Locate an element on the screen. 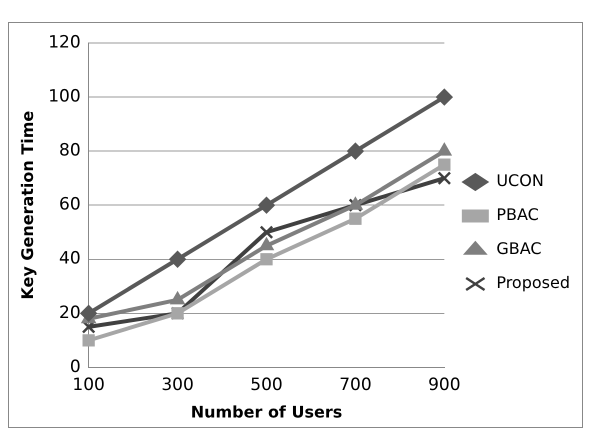 The height and width of the screenshot is (434, 595). x-tick-label: 700 is located at coordinates (355, 385).